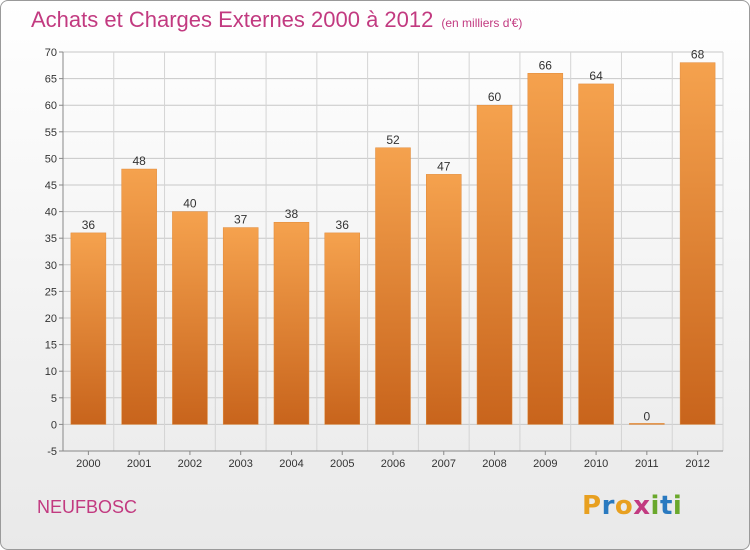 This screenshot has width=750, height=550. I want to click on x-tick-label: 2003, so click(240, 464).